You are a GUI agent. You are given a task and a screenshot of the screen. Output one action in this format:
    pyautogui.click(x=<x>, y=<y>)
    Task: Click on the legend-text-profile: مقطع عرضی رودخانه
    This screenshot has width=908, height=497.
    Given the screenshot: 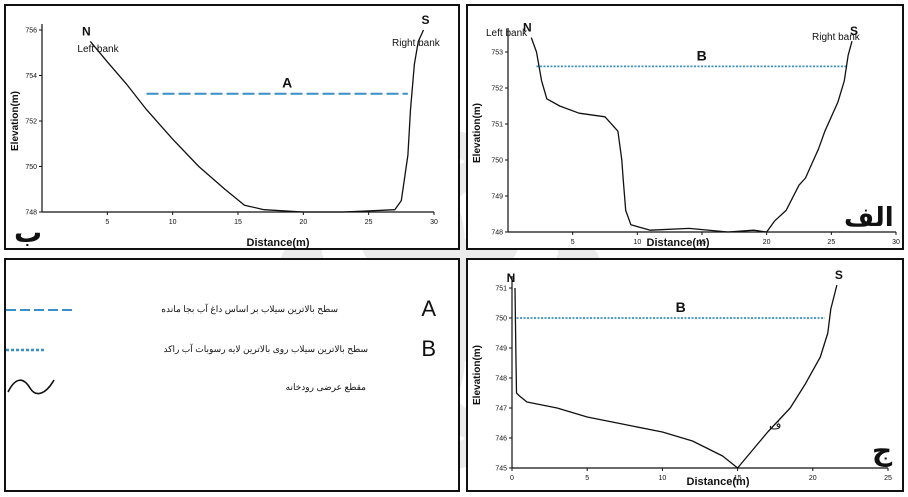 What is the action you would take?
    pyautogui.click(x=325, y=387)
    